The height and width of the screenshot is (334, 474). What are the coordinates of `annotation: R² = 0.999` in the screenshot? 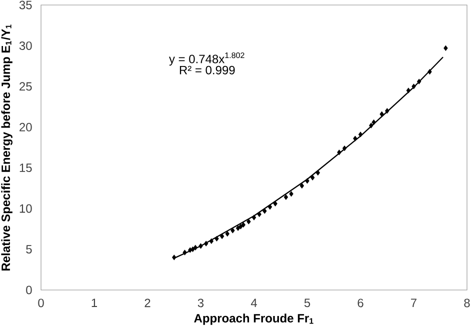 It's located at (207, 70).